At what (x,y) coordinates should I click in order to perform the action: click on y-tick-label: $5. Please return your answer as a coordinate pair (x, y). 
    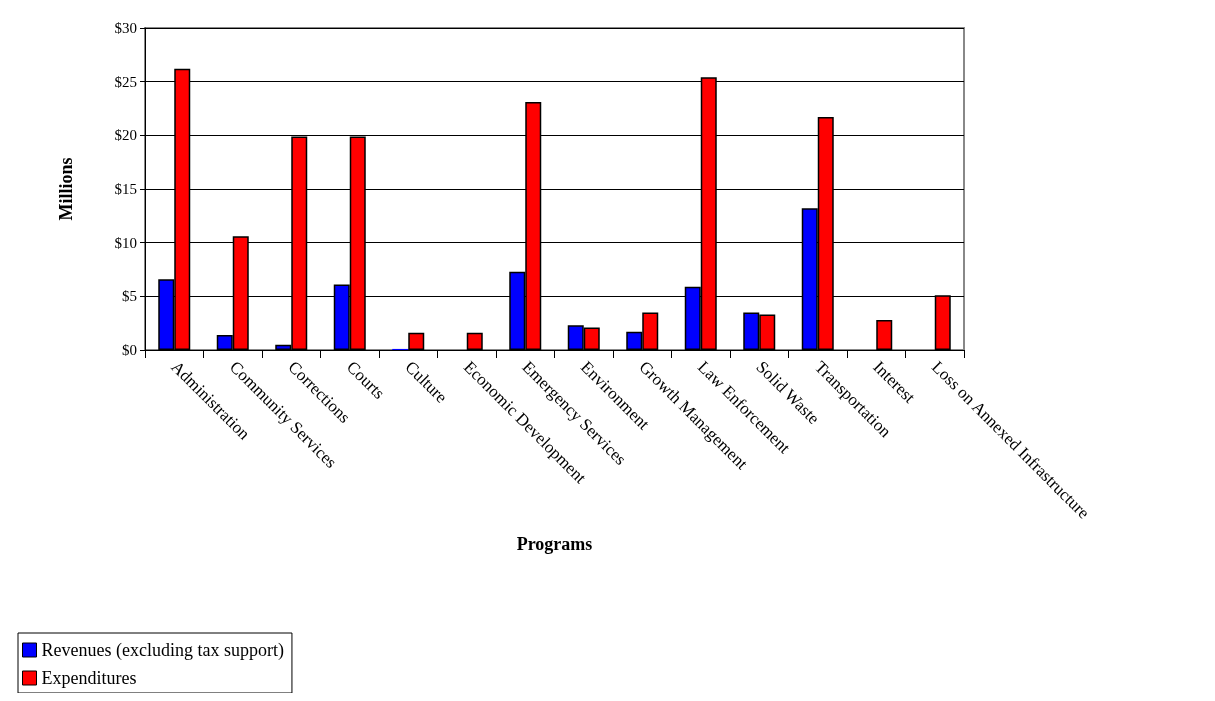
    Looking at the image, I should click on (129, 296).